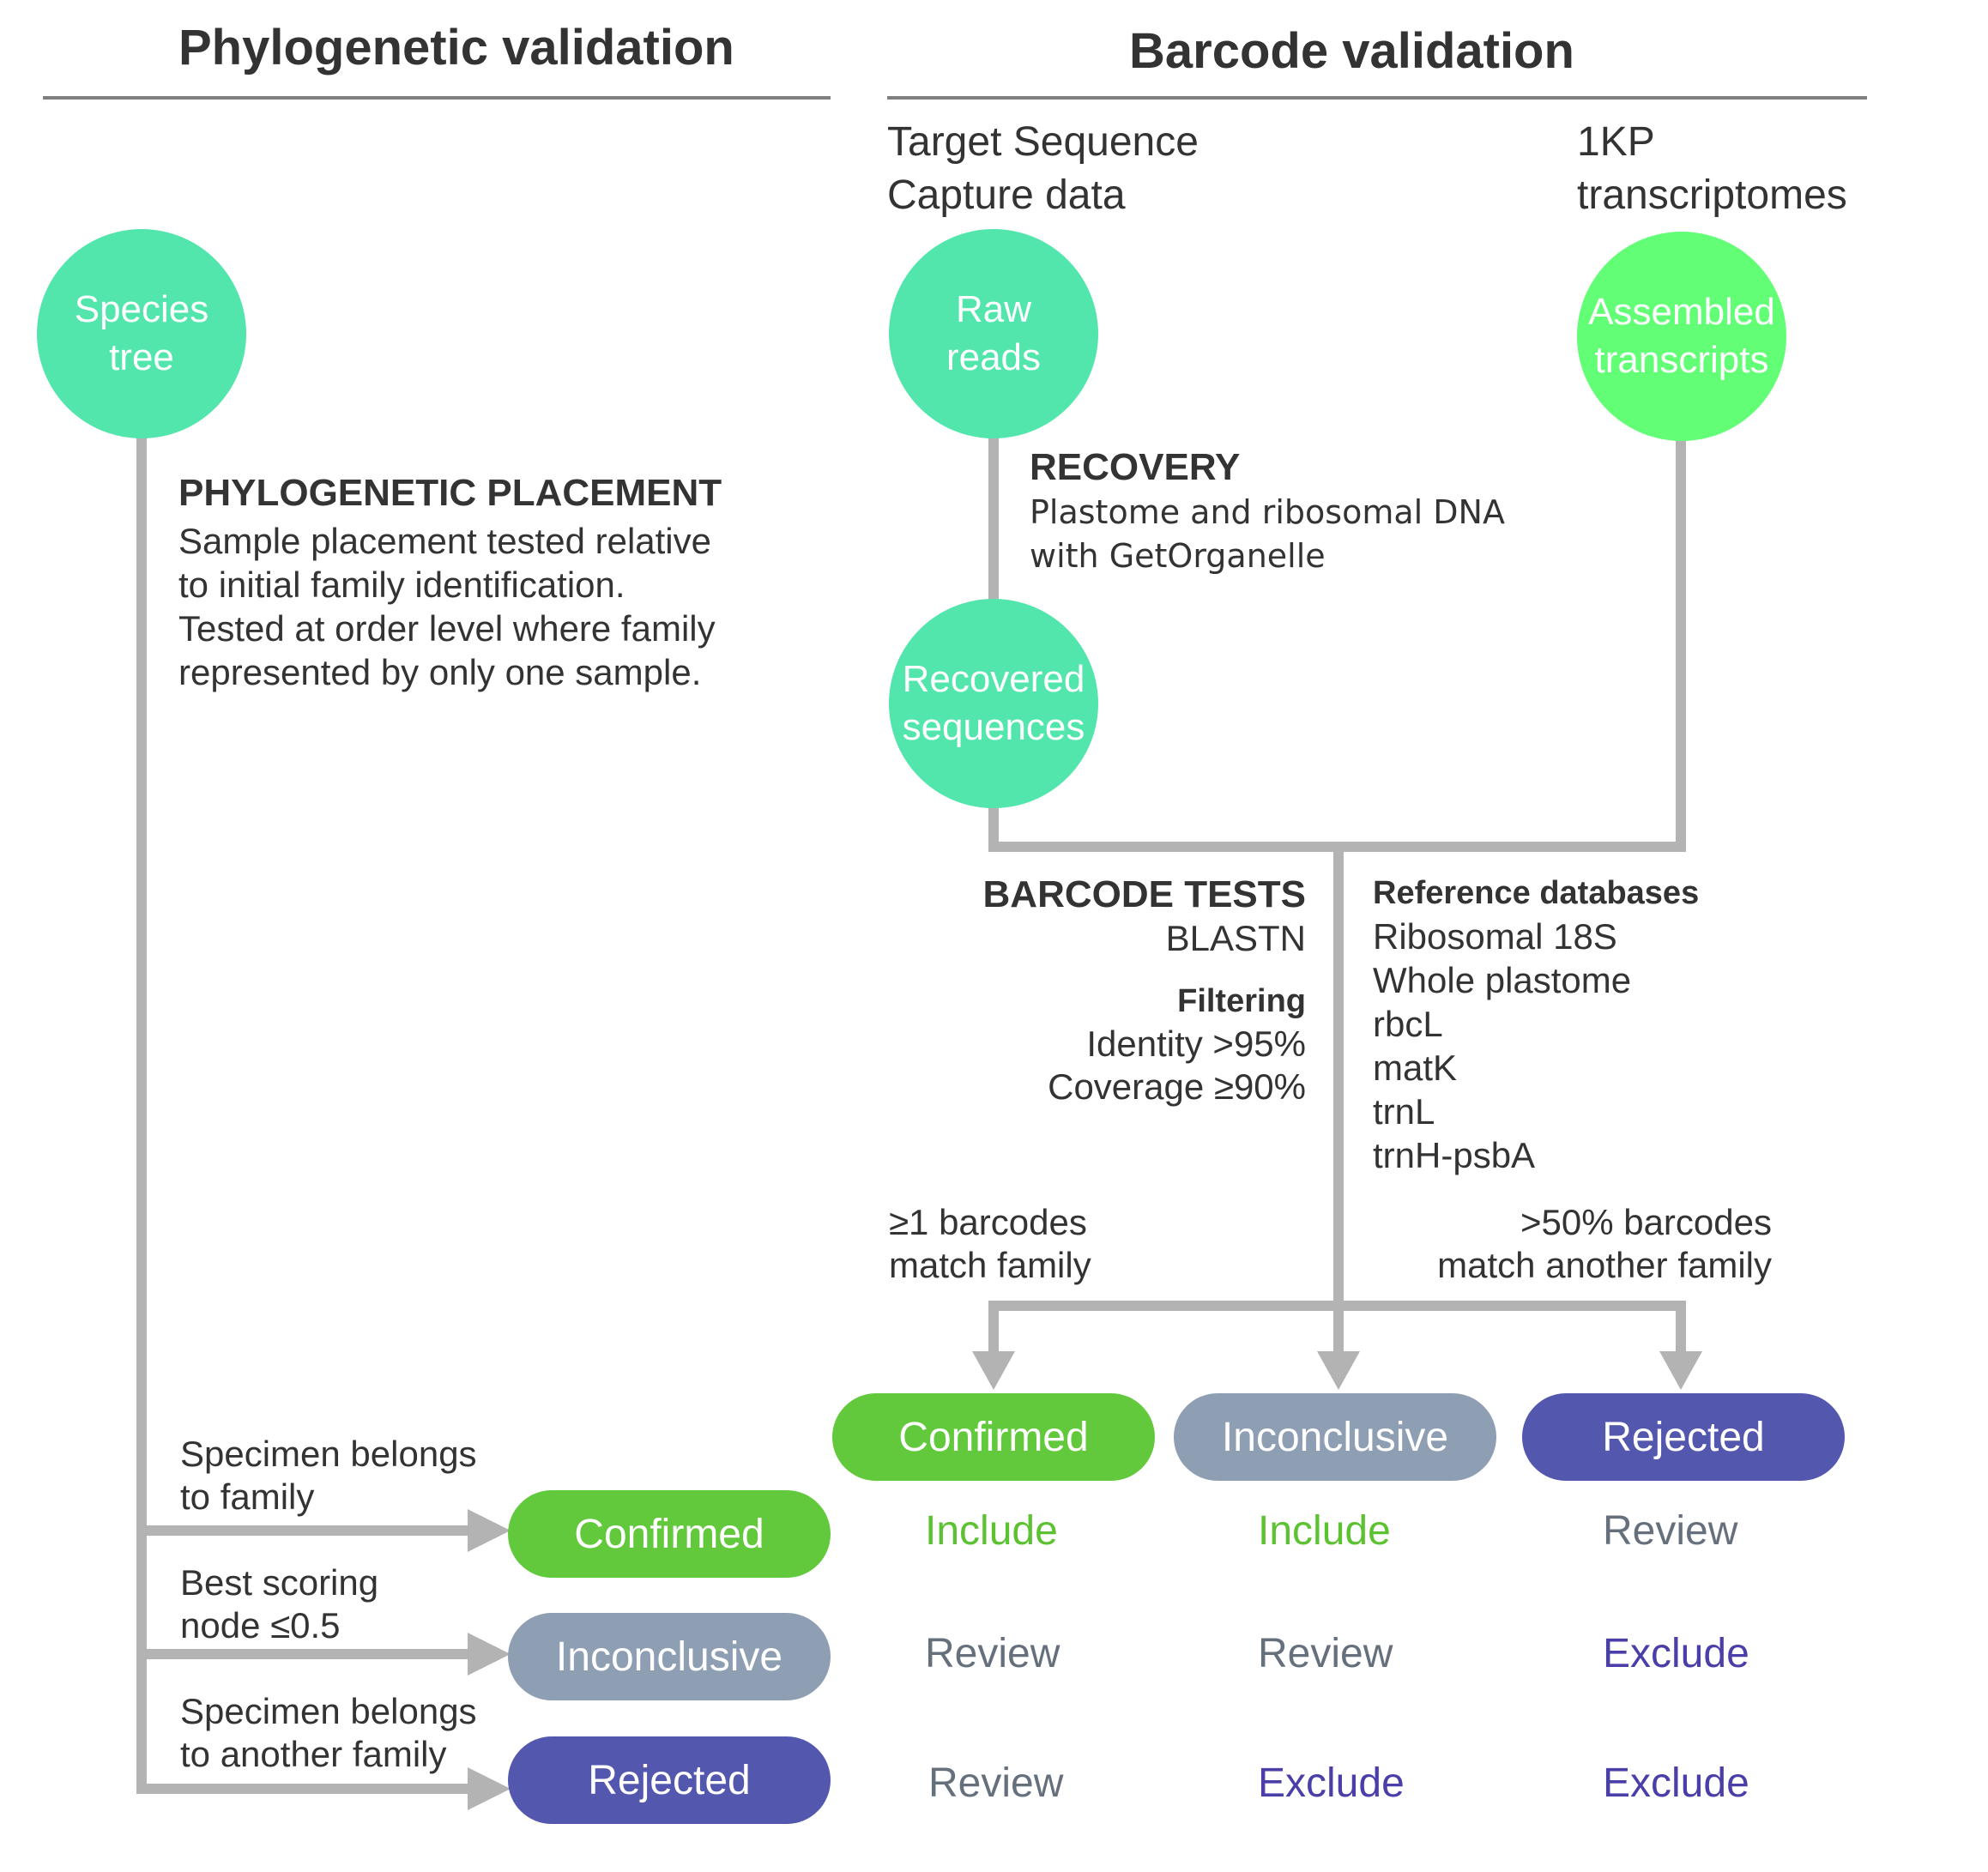  I want to click on assembled-label: Assembled, so click(1681, 312).